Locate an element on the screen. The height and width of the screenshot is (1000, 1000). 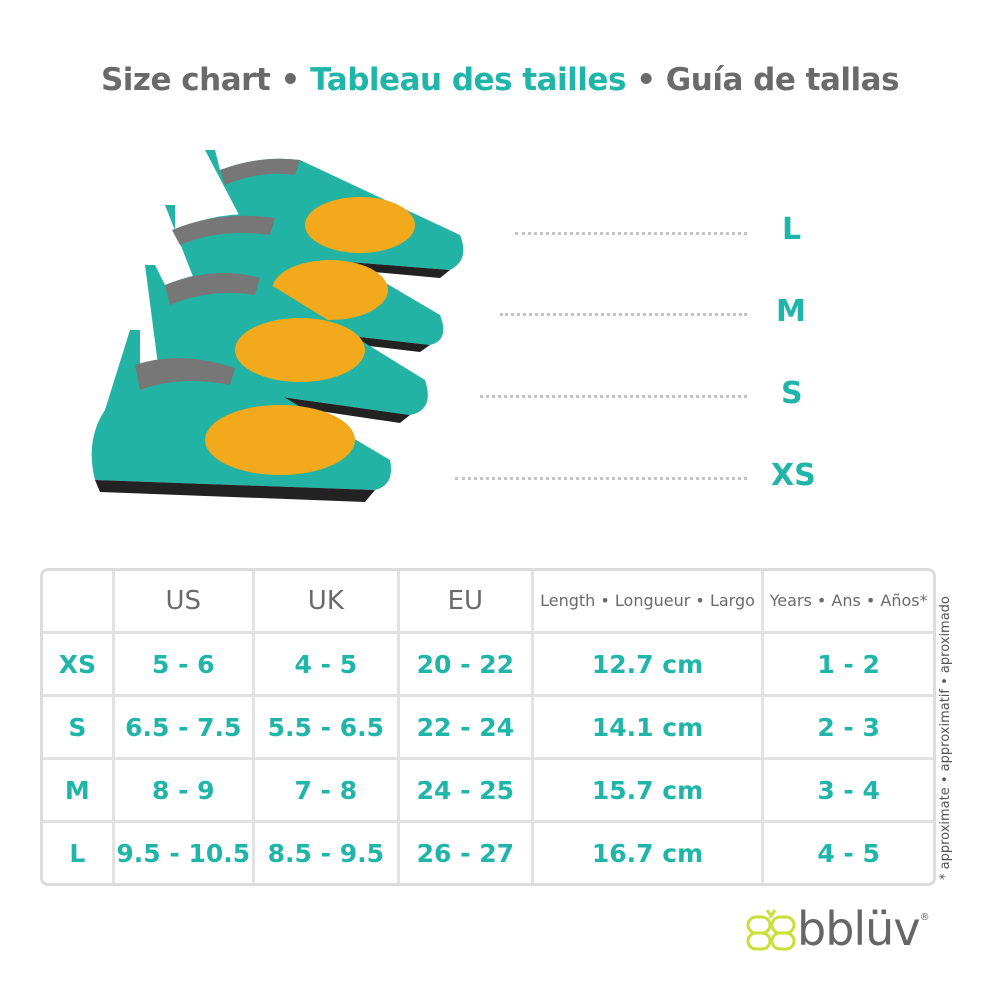
value-cell: 20 - 22 is located at coordinates (466, 665).